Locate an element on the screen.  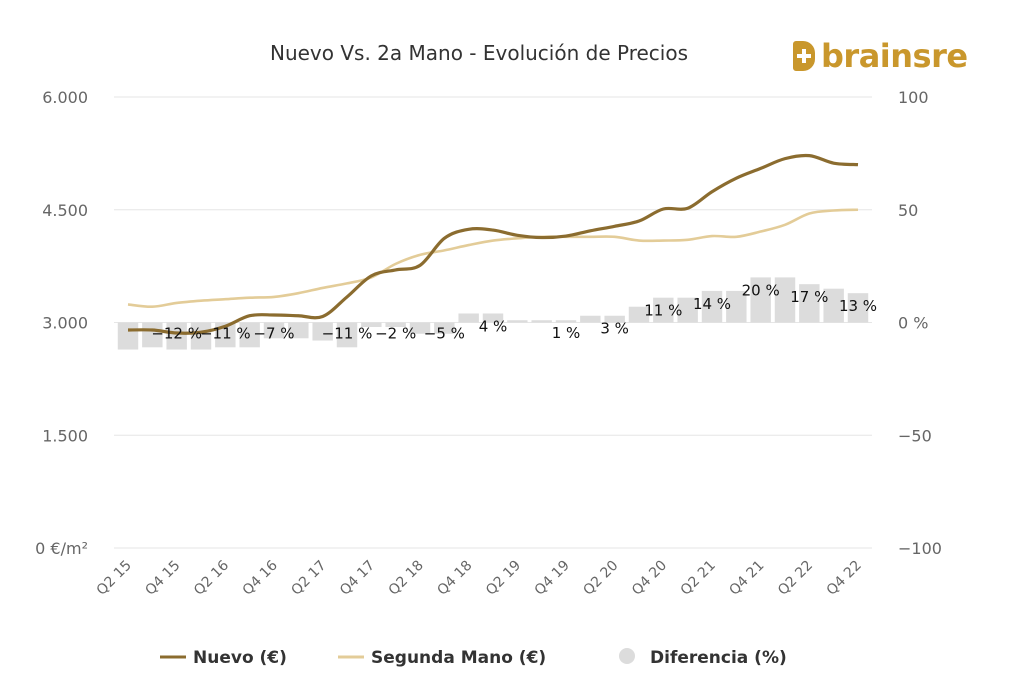
x-tick-label: Q2 19 is located at coordinates (503, 578).